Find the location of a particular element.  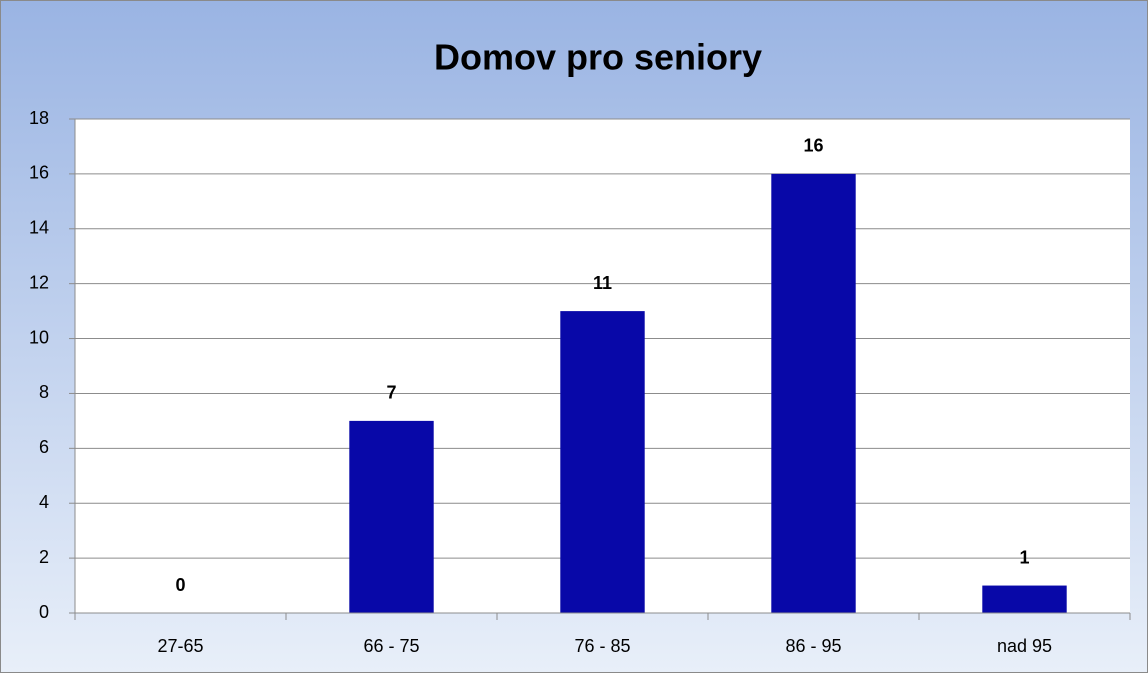

value-label: 1 is located at coordinates (1024, 557).